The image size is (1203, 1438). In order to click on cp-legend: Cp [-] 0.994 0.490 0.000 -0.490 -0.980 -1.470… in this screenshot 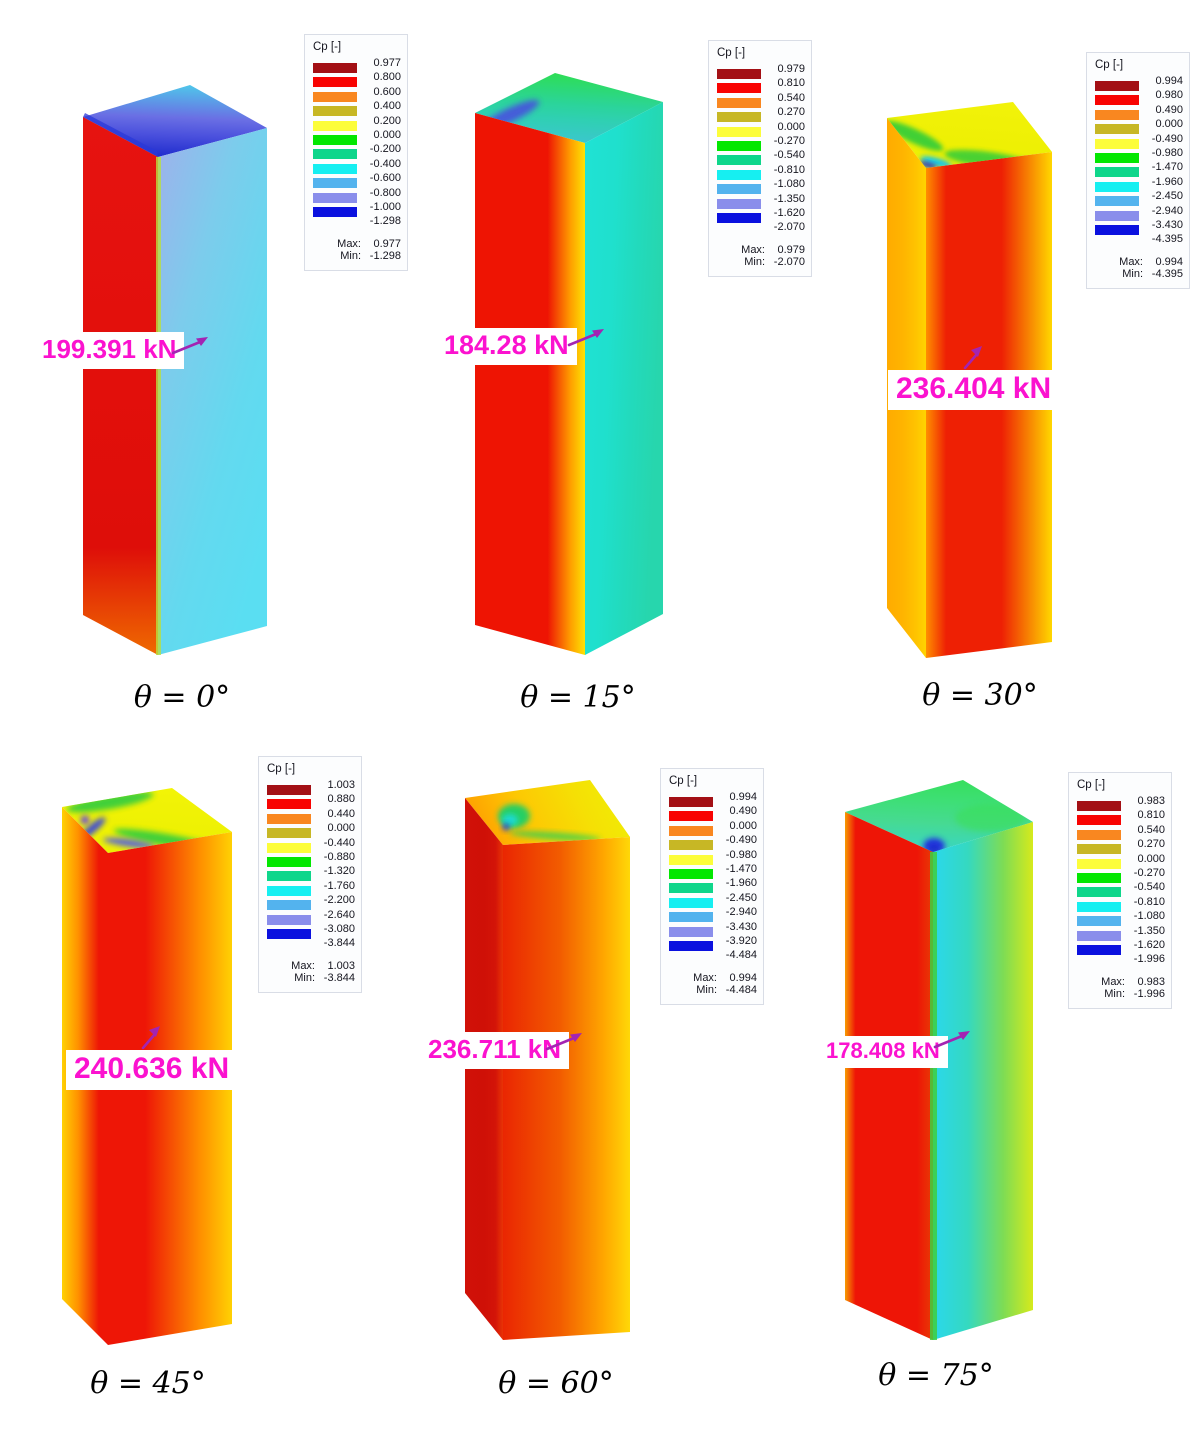, I will do `click(712, 886)`.